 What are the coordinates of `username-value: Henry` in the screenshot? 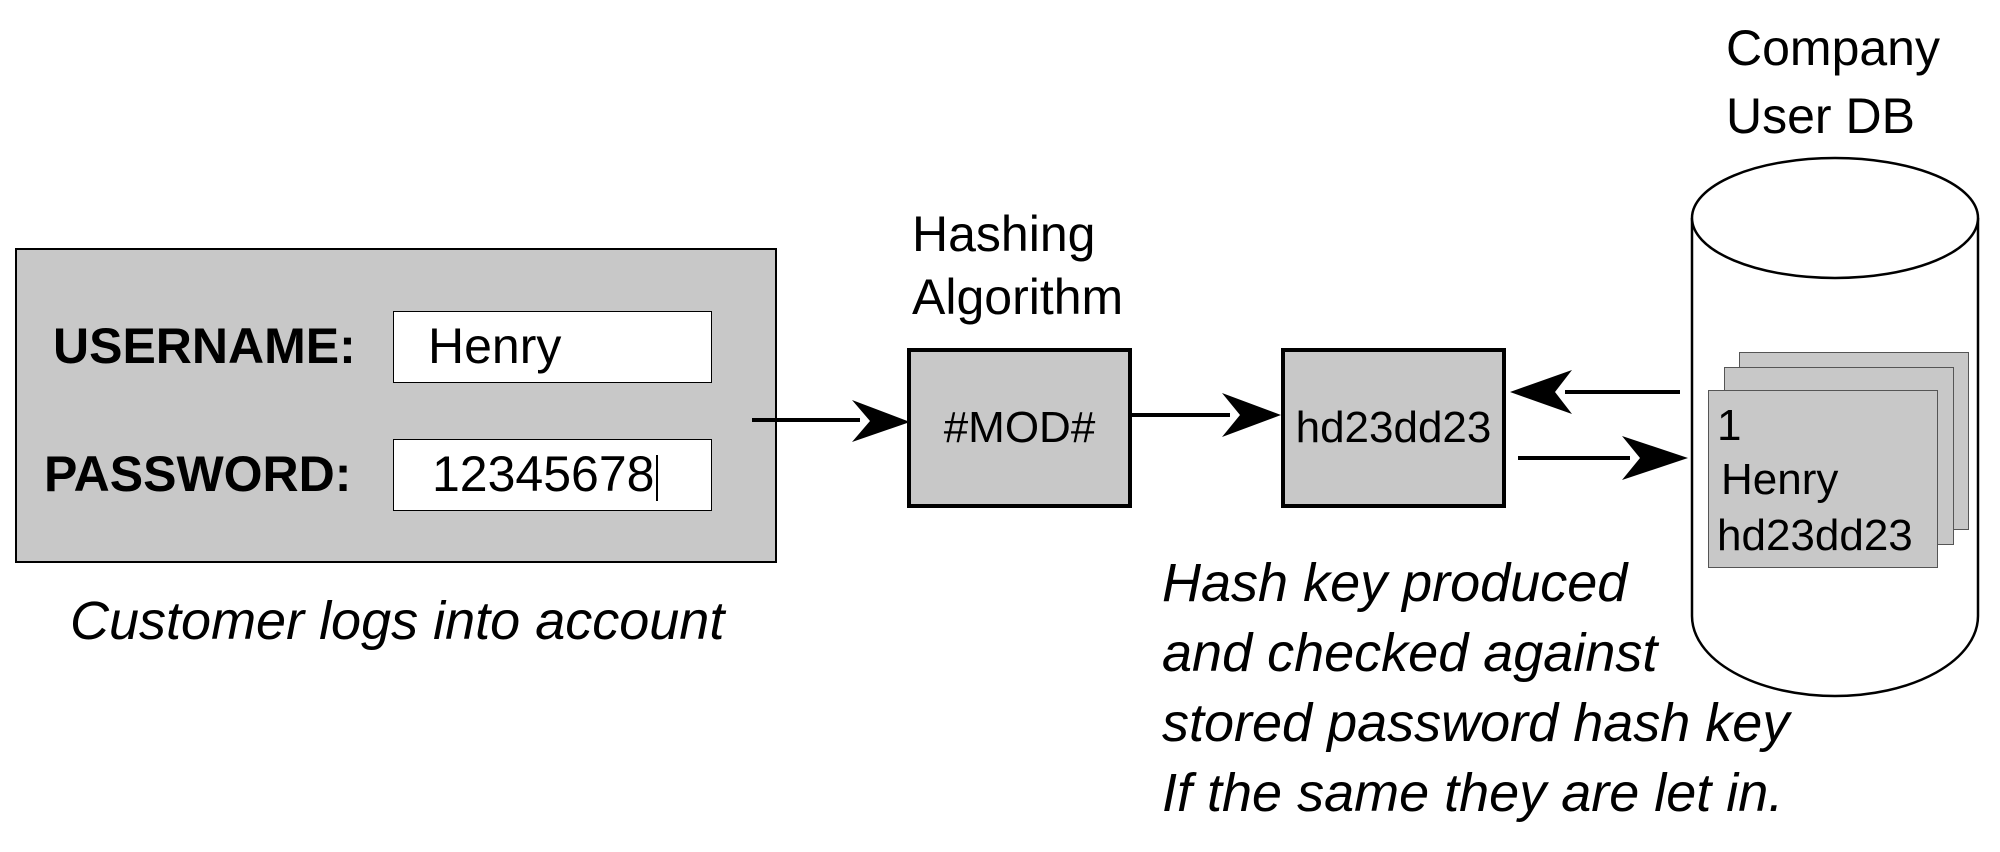 It's located at (495, 346).